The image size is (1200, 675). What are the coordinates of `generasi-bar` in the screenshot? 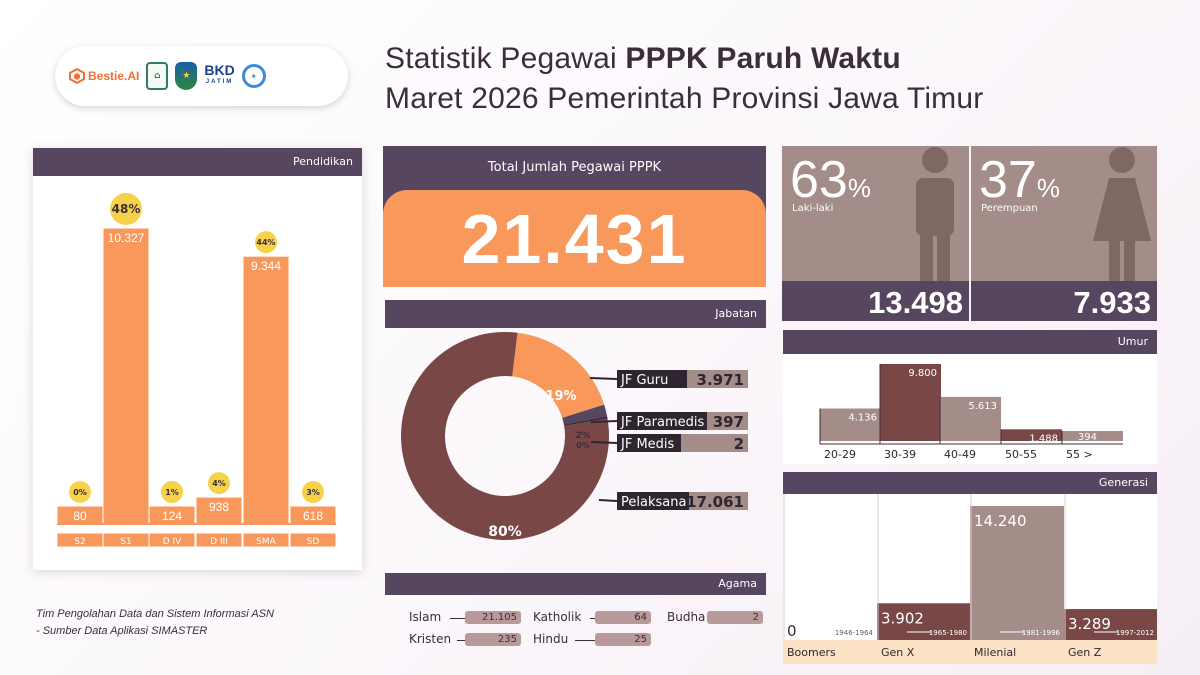 It's located at (1017, 573).